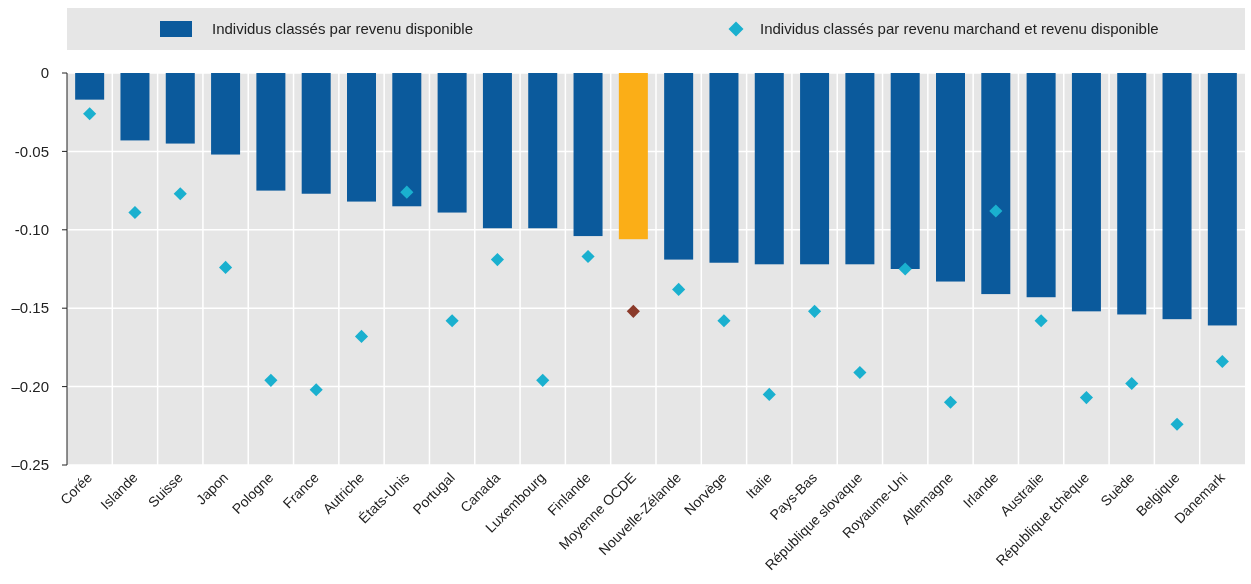 This screenshot has height=584, width=1251. What do you see at coordinates (44, 73) in the screenshot?
I see `y-tick-label: 0` at bounding box center [44, 73].